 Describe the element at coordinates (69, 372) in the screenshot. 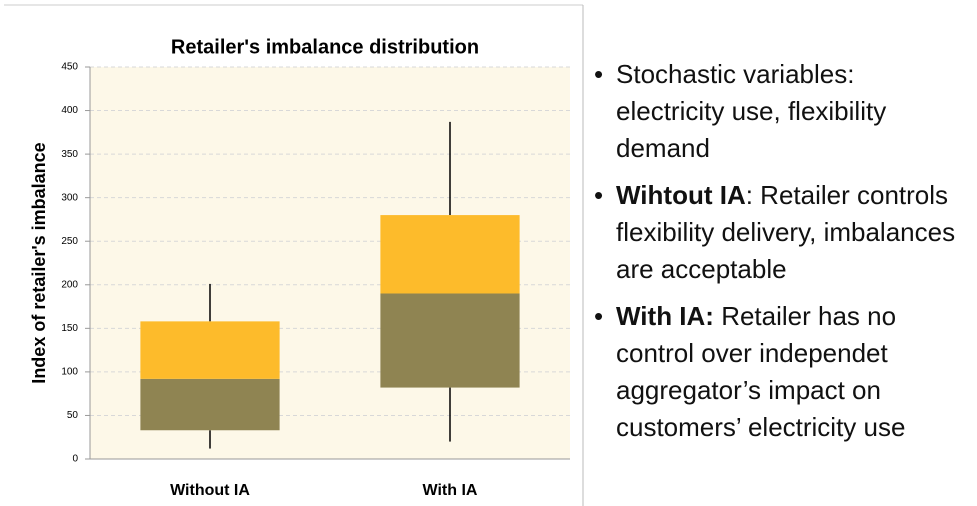

I see `y-tick-label: 100` at that location.